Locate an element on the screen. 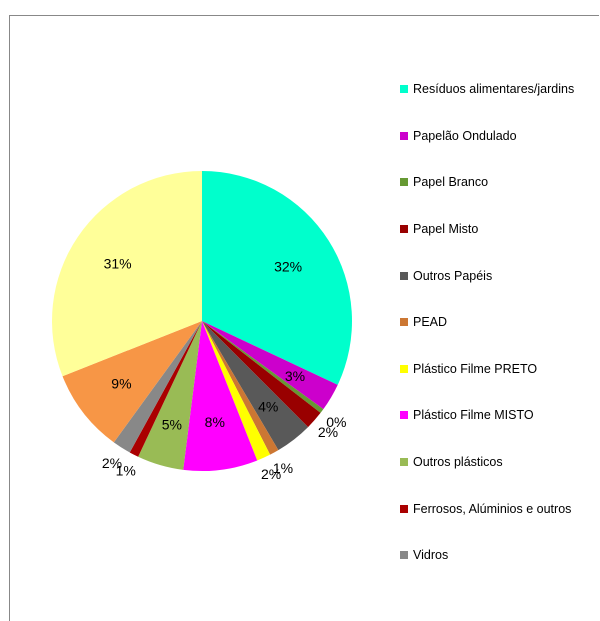 The image size is (600, 621). legend-label: Resíduos alimentares/jardins is located at coordinates (494, 89).